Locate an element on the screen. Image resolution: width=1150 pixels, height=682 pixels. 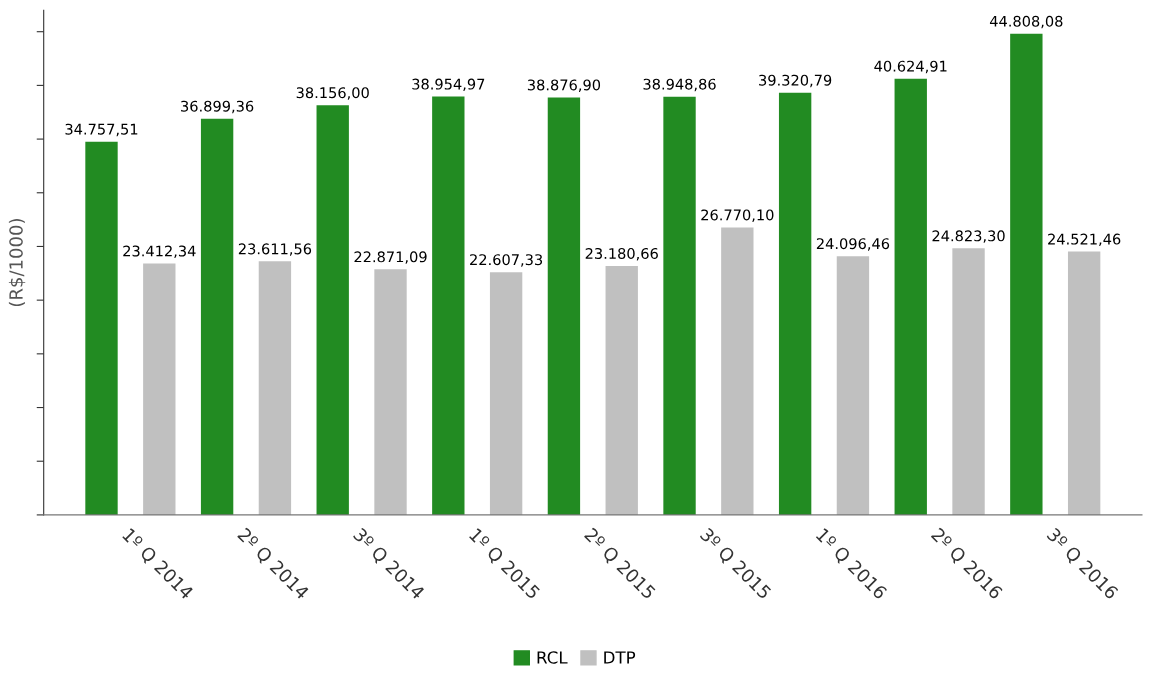
data-label: 38.948,86 is located at coordinates (679, 85).